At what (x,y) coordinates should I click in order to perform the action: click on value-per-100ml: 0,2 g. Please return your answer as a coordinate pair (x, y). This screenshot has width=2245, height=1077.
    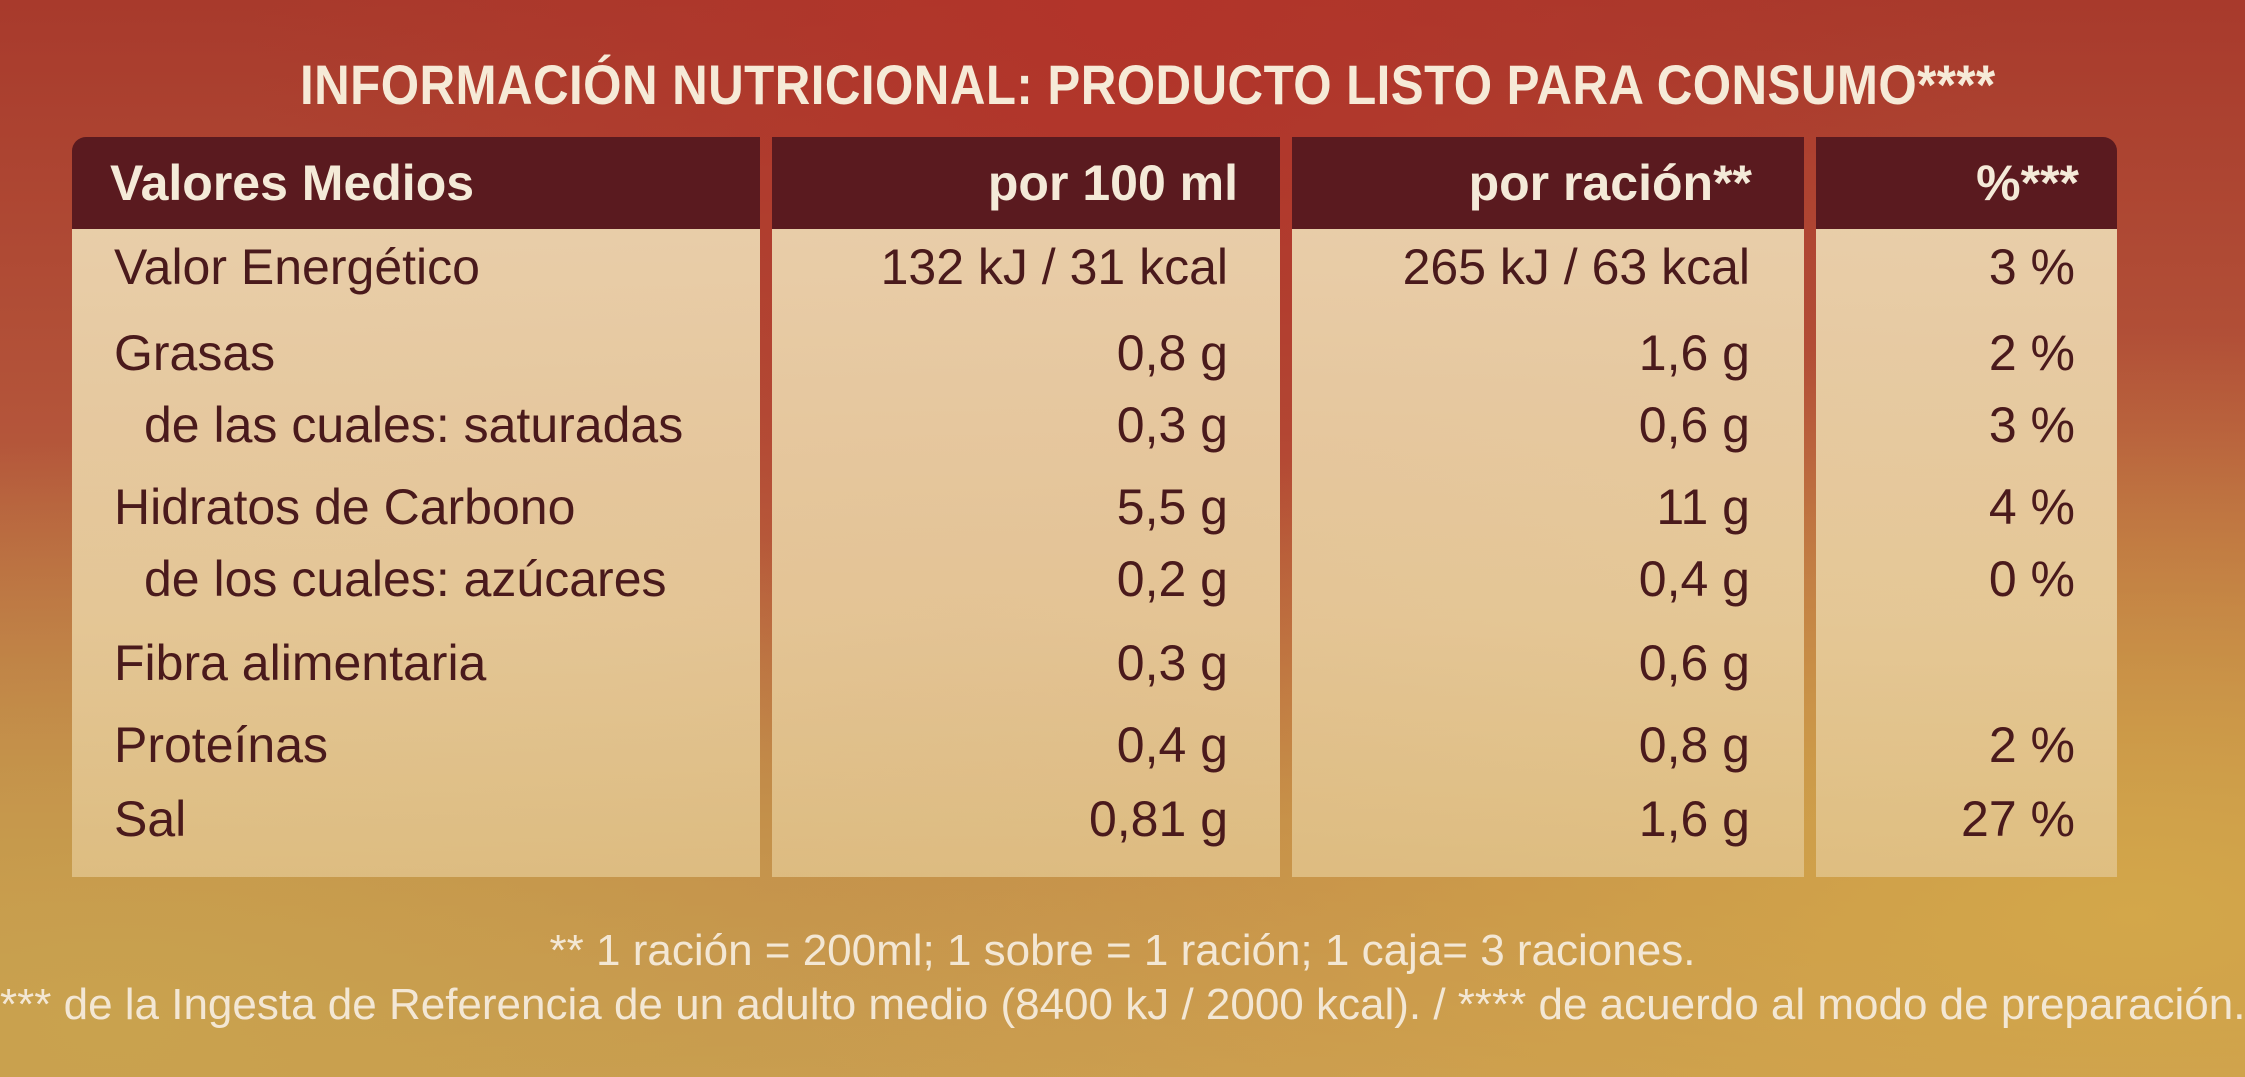
    Looking at the image, I should click on (1172, 579).